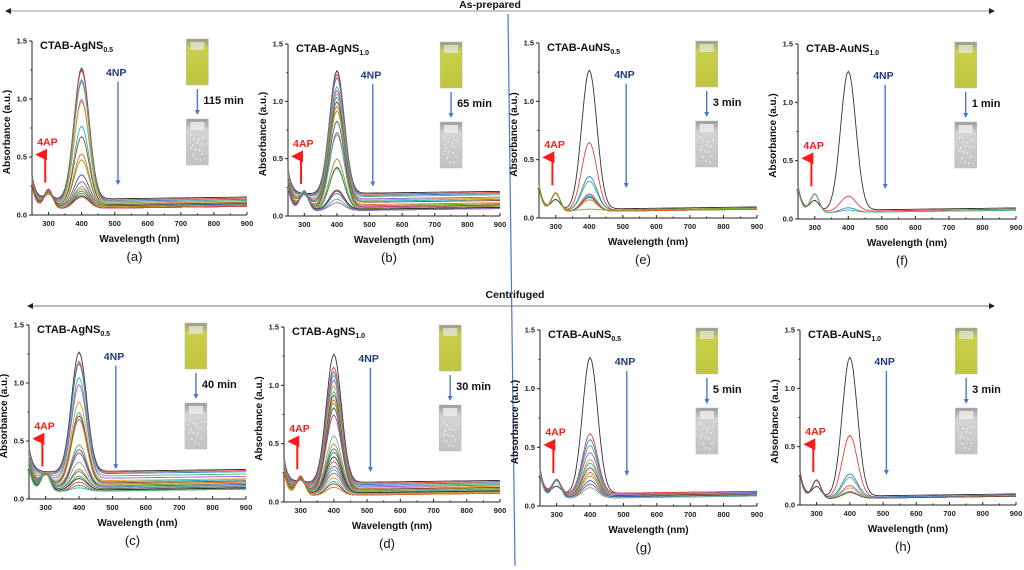 This screenshot has width=1024, height=570. I want to click on reaction-time-label: 40 min, so click(219, 385).